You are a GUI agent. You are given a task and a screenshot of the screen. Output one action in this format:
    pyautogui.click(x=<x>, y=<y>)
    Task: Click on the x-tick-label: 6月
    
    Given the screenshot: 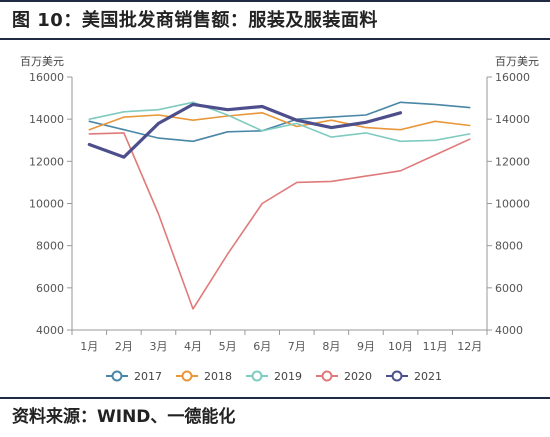 What is the action you would take?
    pyautogui.click(x=262, y=346)
    